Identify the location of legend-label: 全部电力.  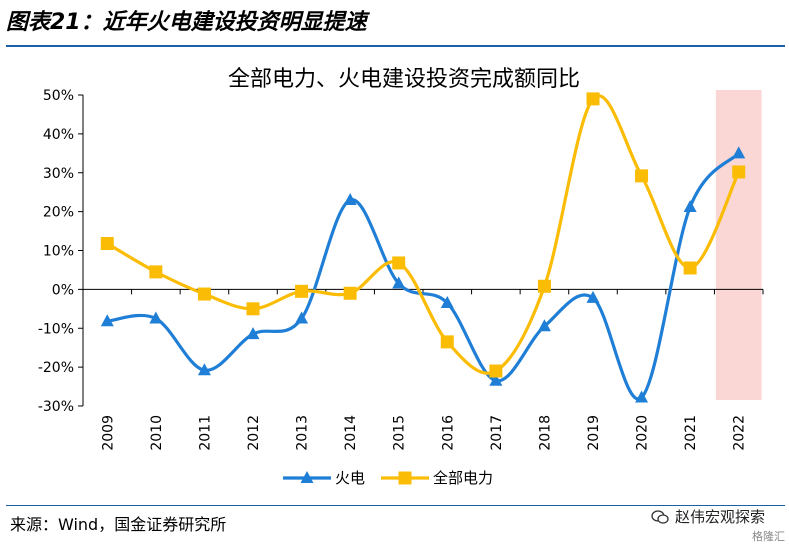
(463, 478).